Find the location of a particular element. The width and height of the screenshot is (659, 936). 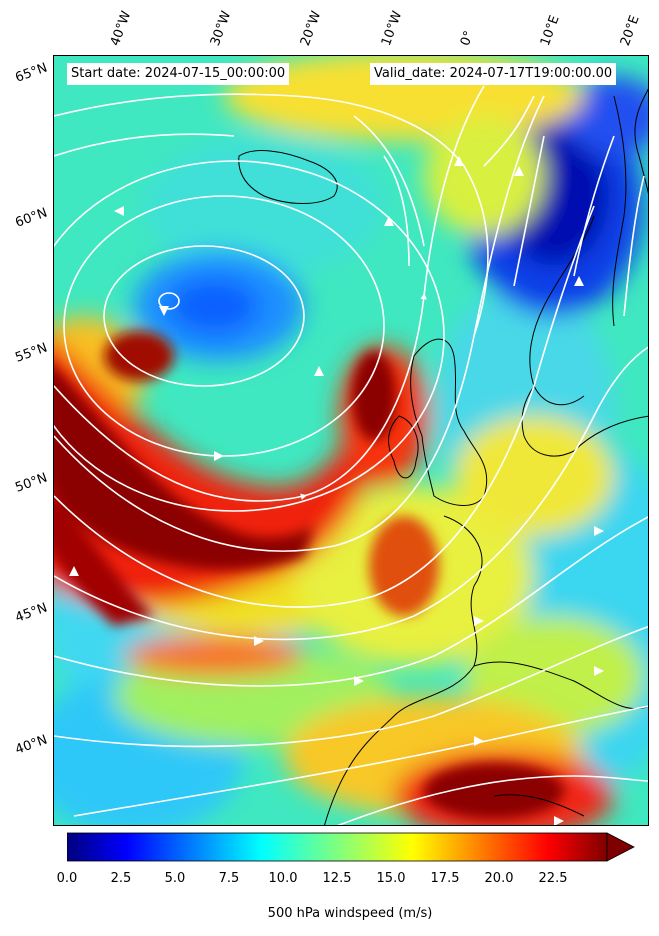

colorbar-tick-label: 17.5 is located at coordinates (445, 878).